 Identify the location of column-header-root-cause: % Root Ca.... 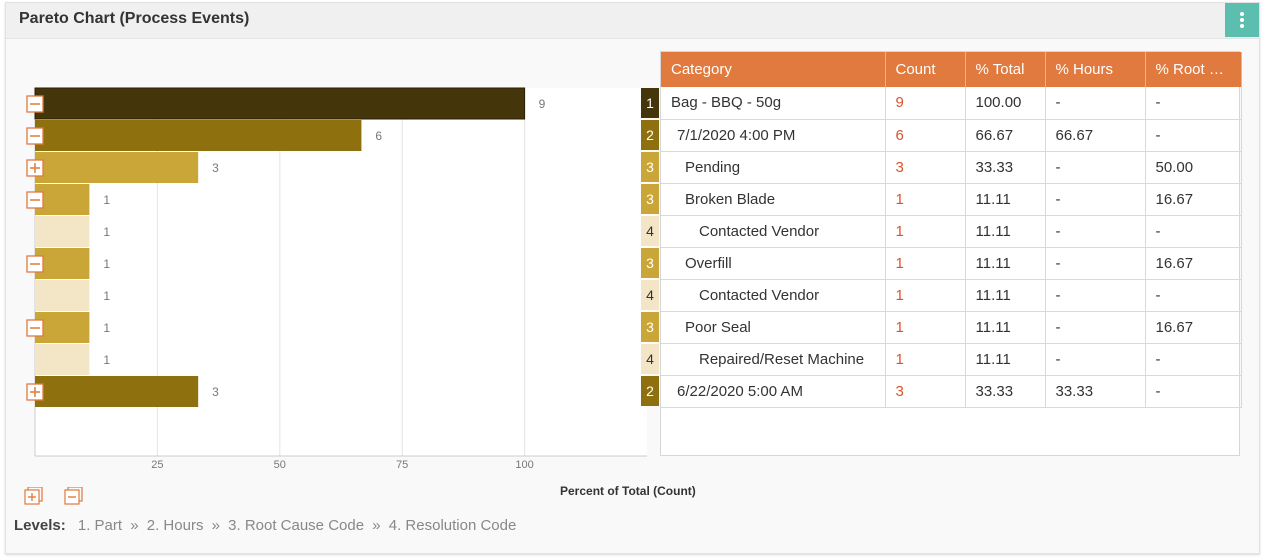
(1193, 69).